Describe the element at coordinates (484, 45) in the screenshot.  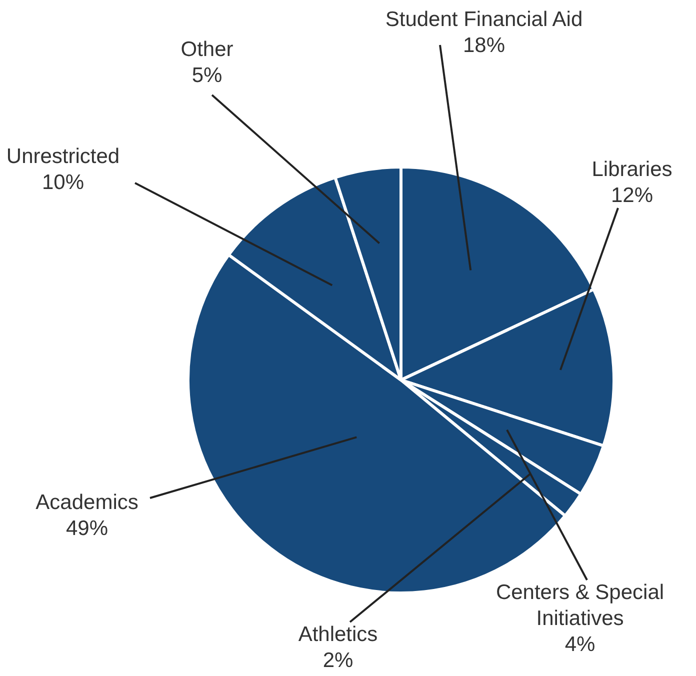
I see `data-label: 18%` at that location.